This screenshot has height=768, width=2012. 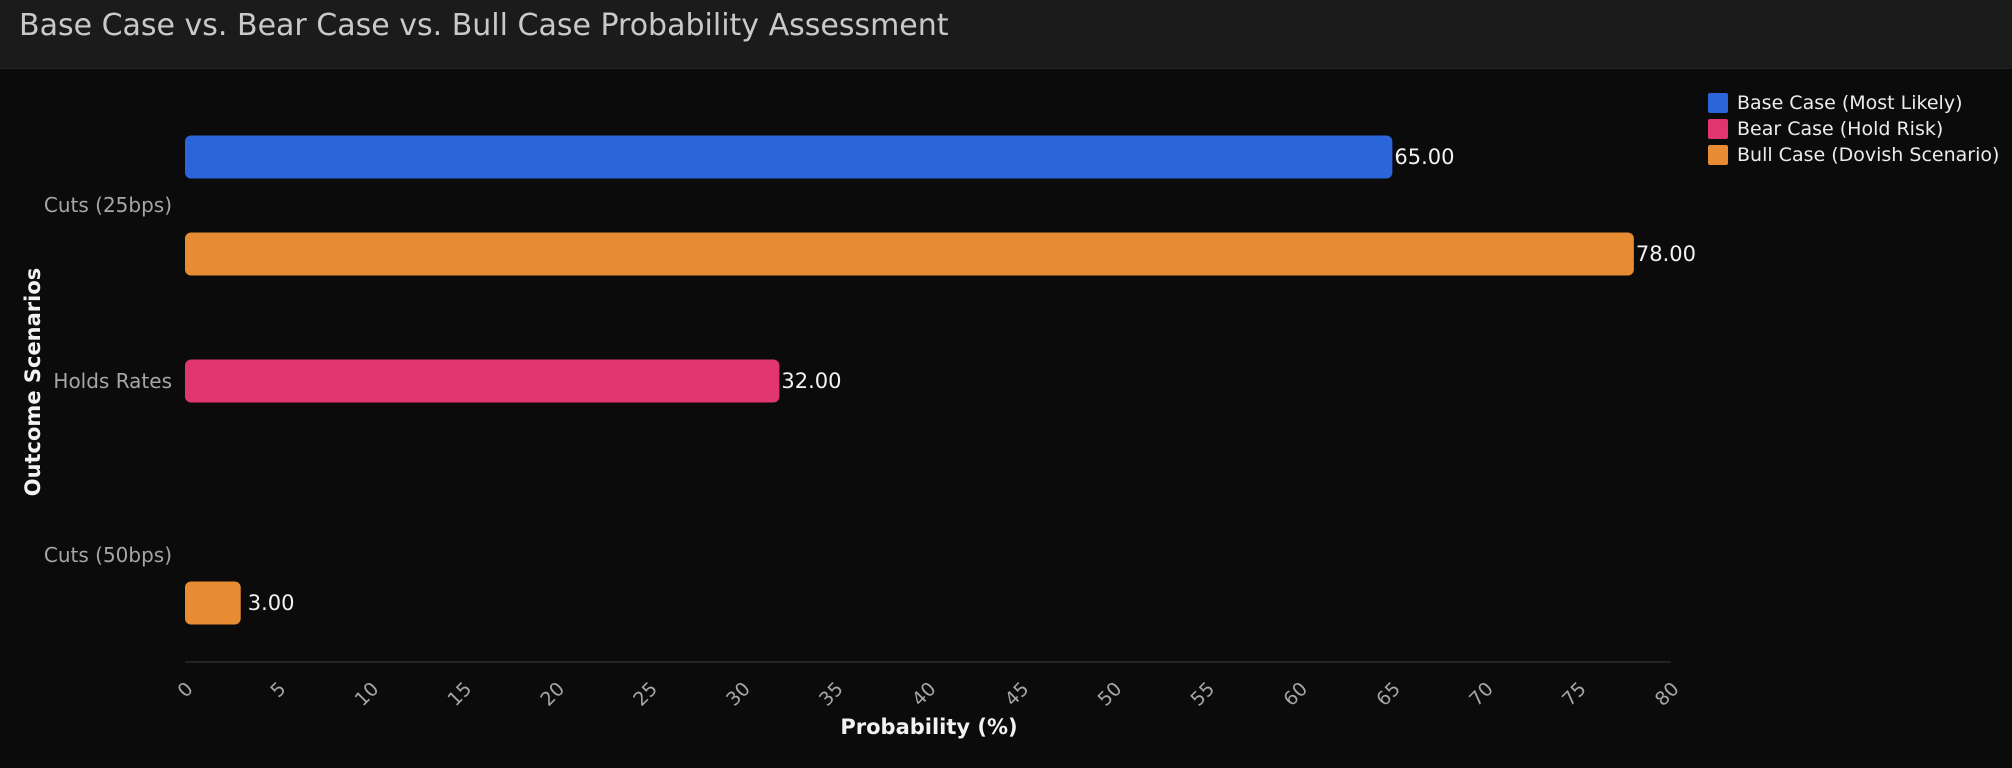 What do you see at coordinates (924, 694) in the screenshot?
I see `x-tick-label: 40` at bounding box center [924, 694].